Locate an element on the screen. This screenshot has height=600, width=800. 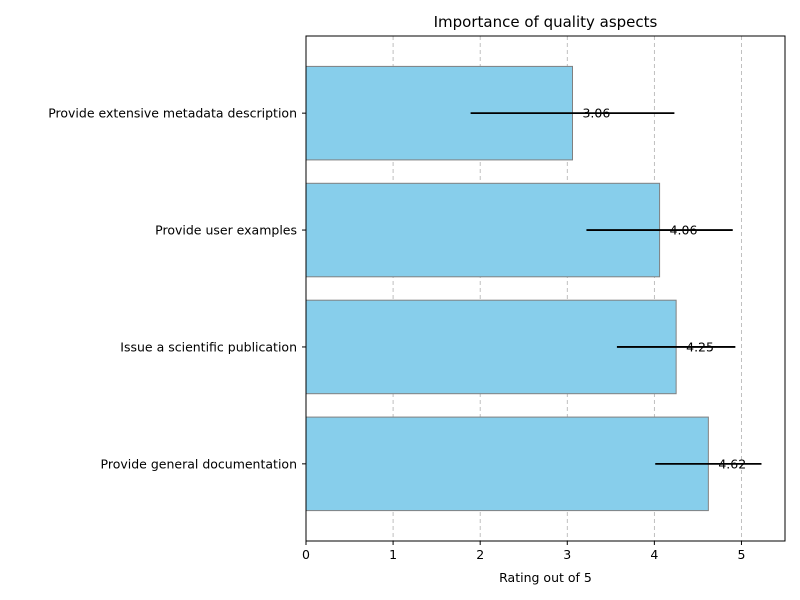
y-tick-label: Provide user examples is located at coordinates (226, 230).